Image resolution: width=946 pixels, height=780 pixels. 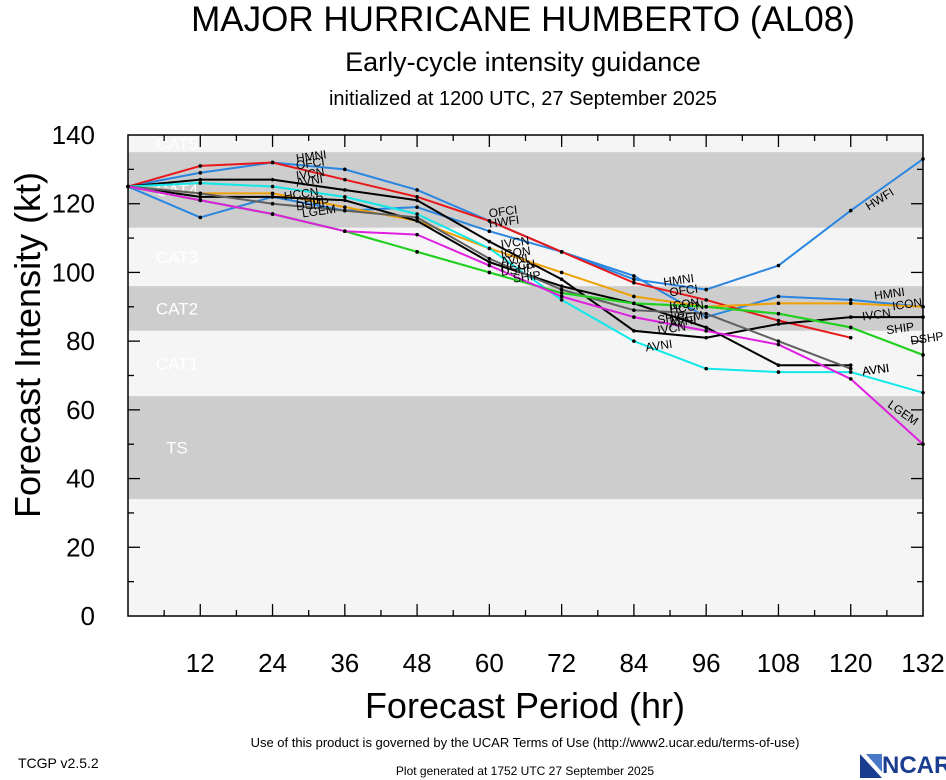 I want to click on band-label-cat3: CAT3, so click(x=177, y=257).